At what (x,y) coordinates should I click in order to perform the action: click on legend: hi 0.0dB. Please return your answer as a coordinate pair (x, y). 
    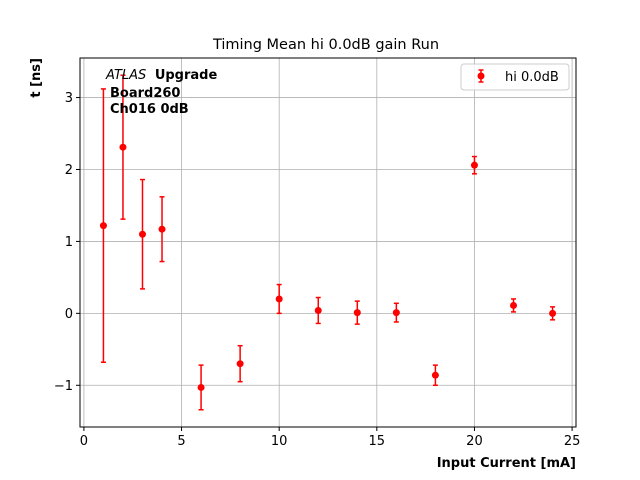
    Looking at the image, I should click on (515, 77).